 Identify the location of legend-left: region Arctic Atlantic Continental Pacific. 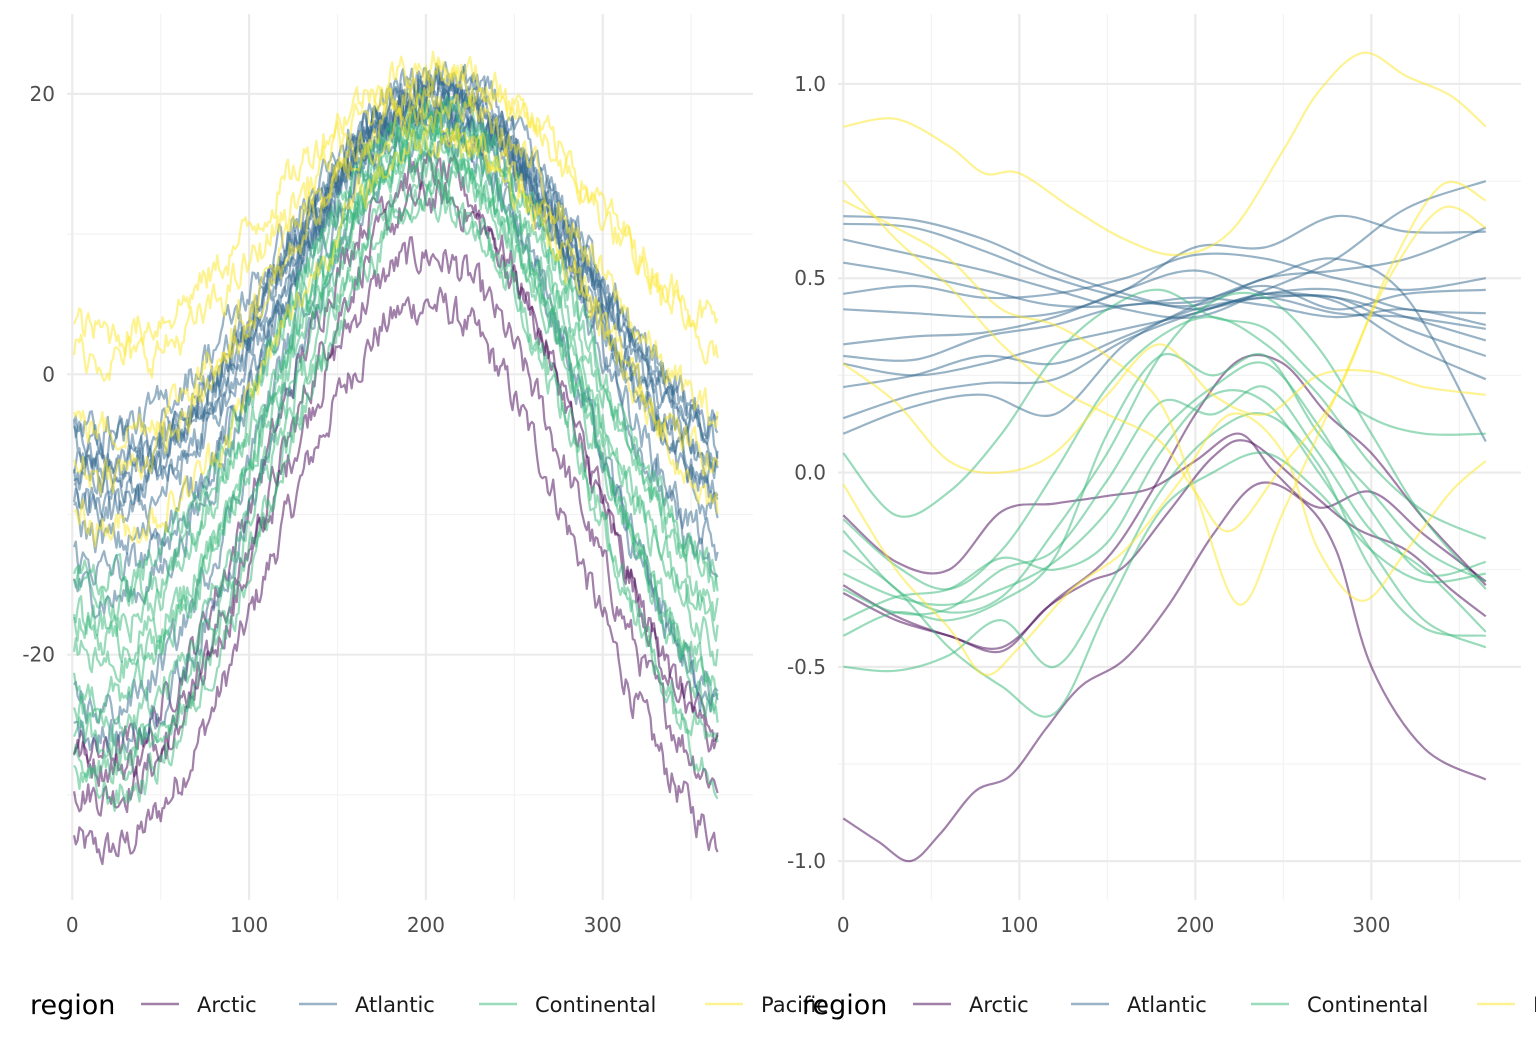
(429, 1005).